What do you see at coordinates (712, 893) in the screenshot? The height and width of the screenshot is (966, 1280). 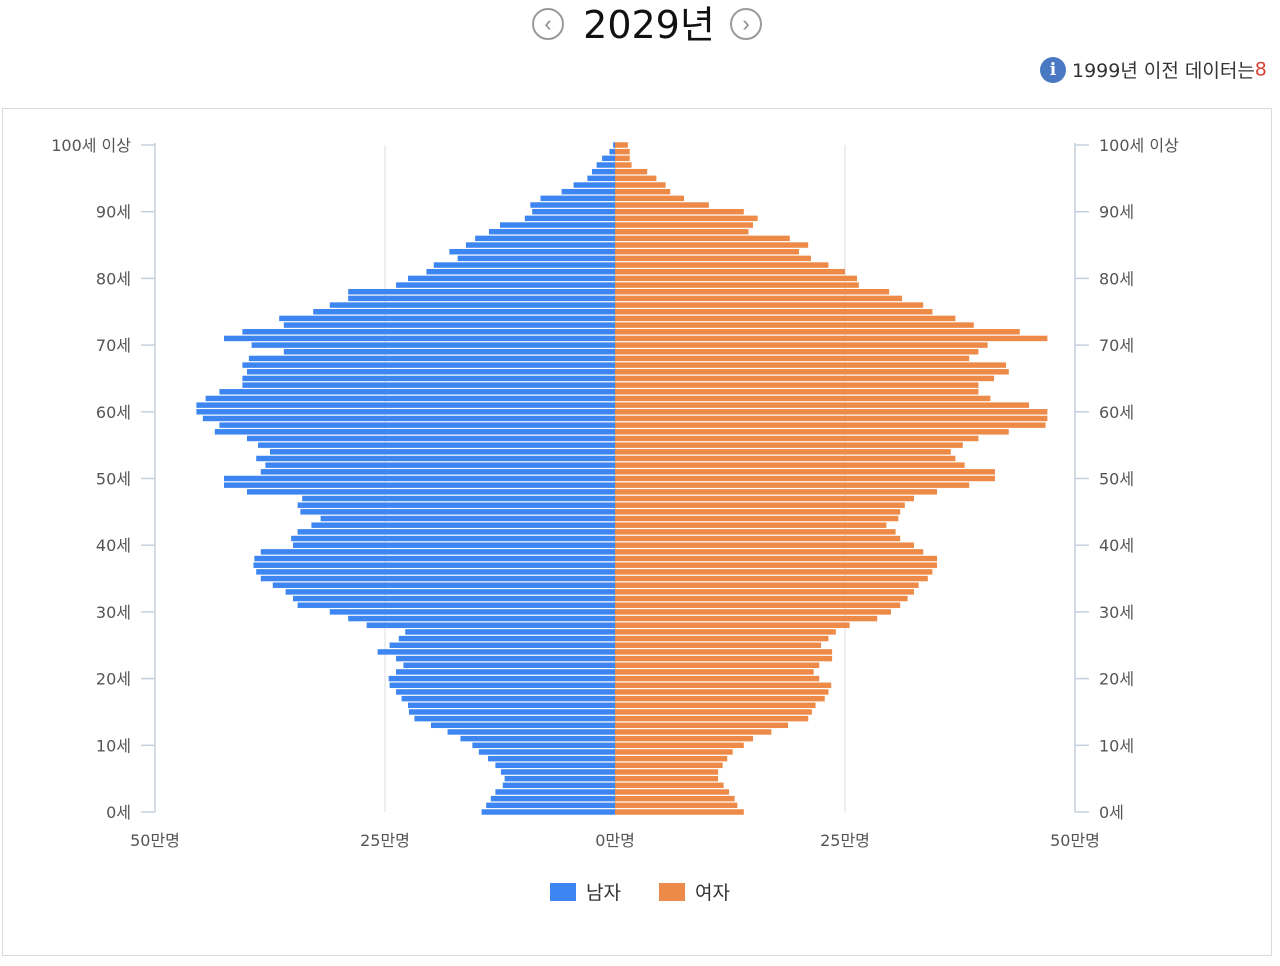 I see `legend-label-female: 여자` at bounding box center [712, 893].